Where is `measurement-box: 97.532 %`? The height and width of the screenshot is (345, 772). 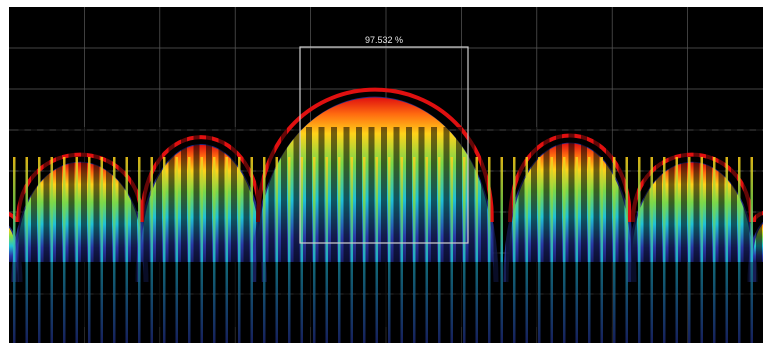 measurement-box: 97.532 % is located at coordinates (384, 139).